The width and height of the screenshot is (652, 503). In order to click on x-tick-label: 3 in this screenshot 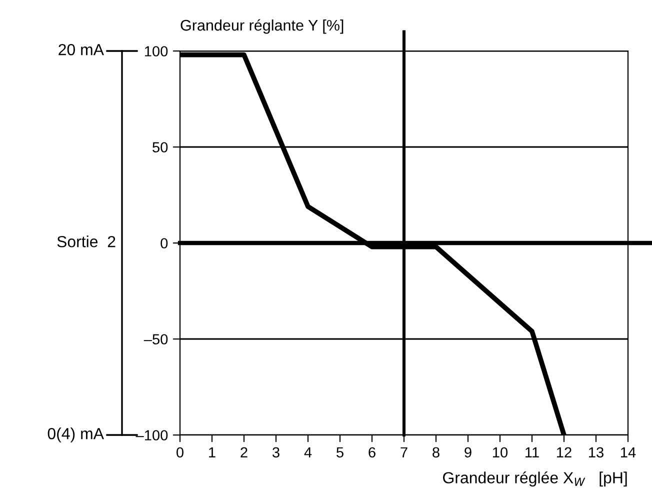, I will do `click(276, 452)`.